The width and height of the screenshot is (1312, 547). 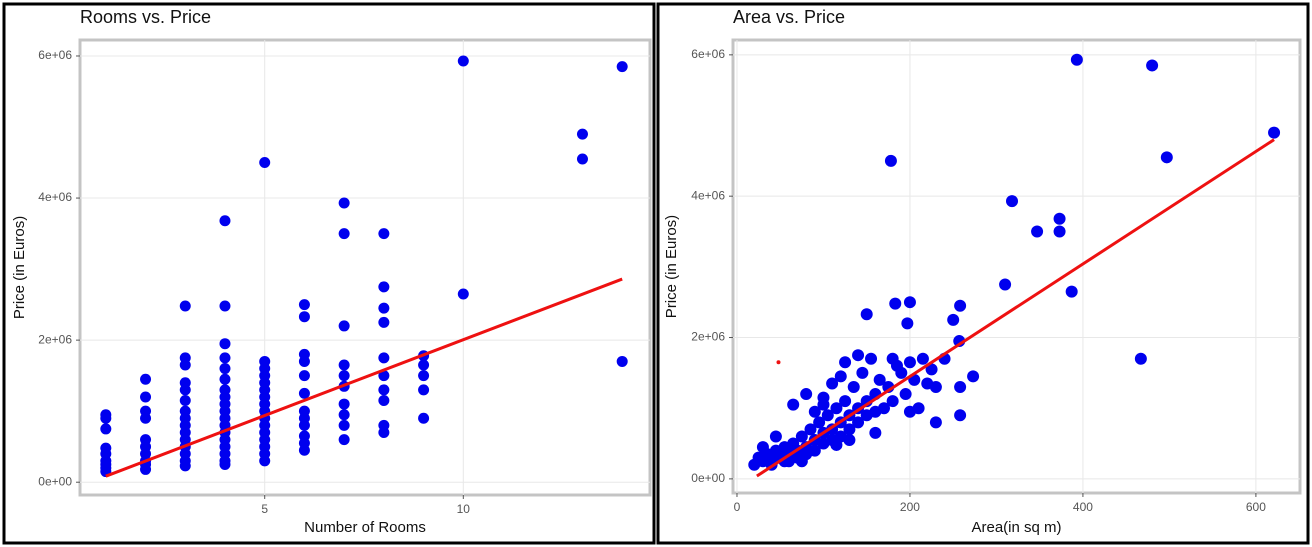 I want to click on fit-line, so click(x=364, y=377).